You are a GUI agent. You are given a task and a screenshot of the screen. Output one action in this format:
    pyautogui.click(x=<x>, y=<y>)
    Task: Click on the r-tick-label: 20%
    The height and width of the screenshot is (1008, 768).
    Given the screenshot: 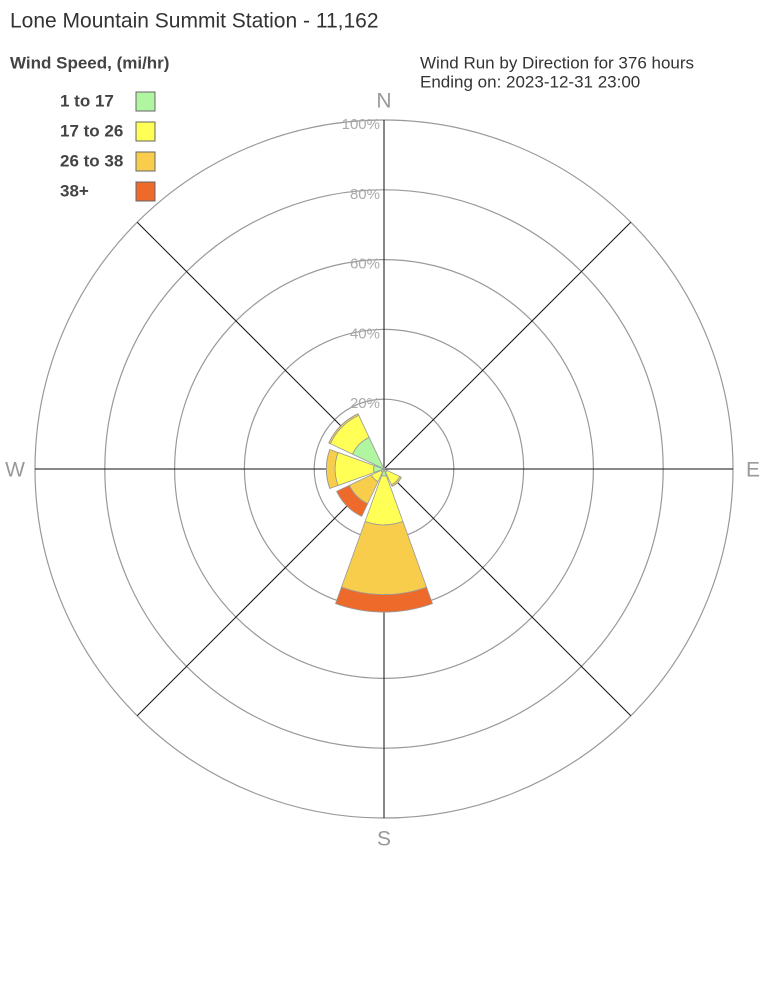 What is the action you would take?
    pyautogui.click(x=365, y=403)
    